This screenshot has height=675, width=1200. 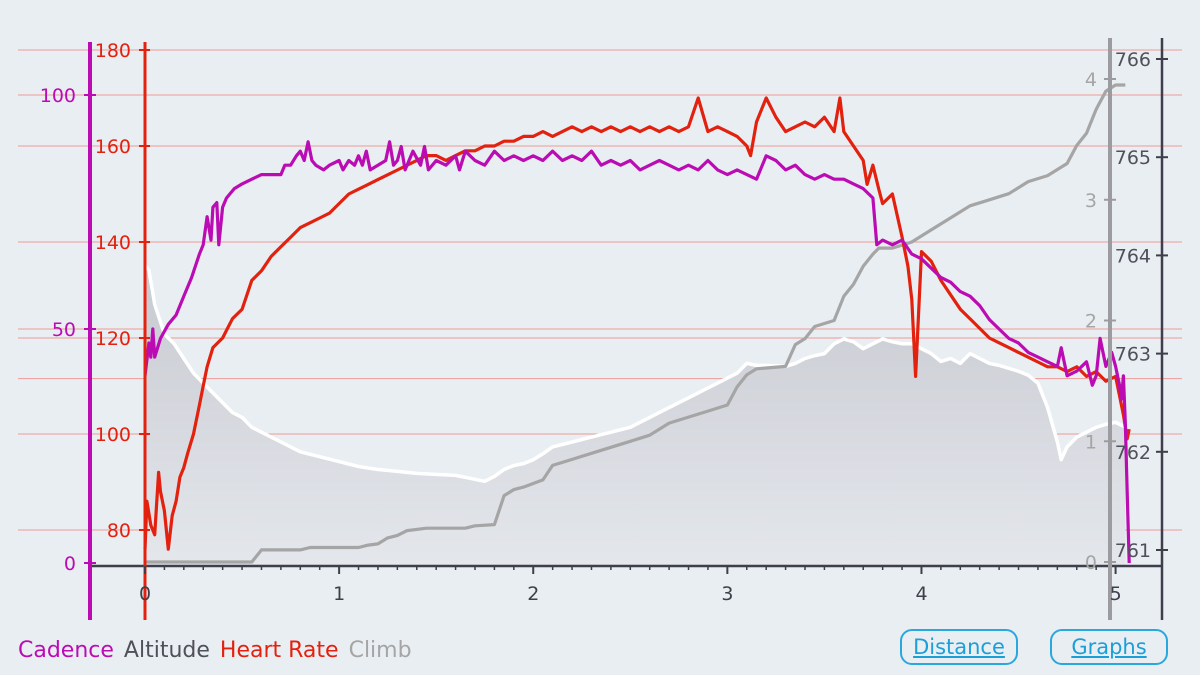 I want to click on altitude-tick-label: 764, so click(x=1133, y=256).